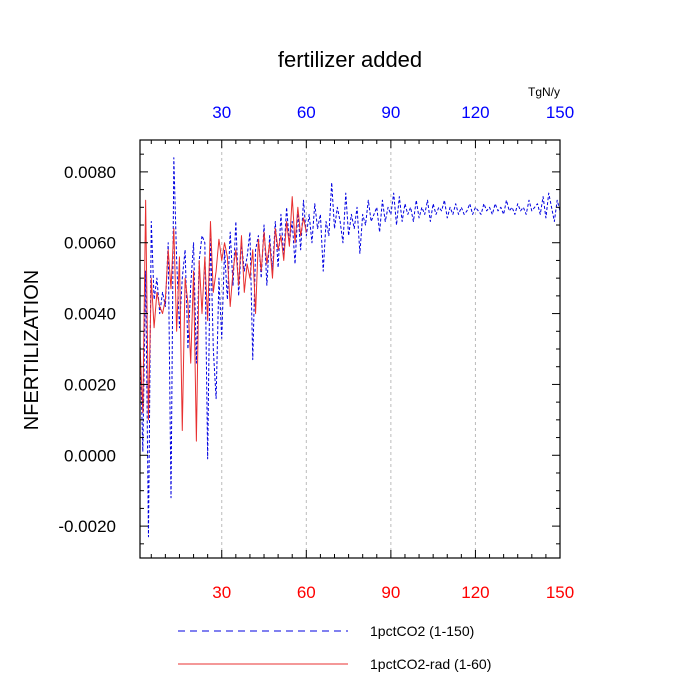  Describe the element at coordinates (422, 631) in the screenshot. I see `legend-label-series-1: 1pctCO2 (1-150)` at that location.